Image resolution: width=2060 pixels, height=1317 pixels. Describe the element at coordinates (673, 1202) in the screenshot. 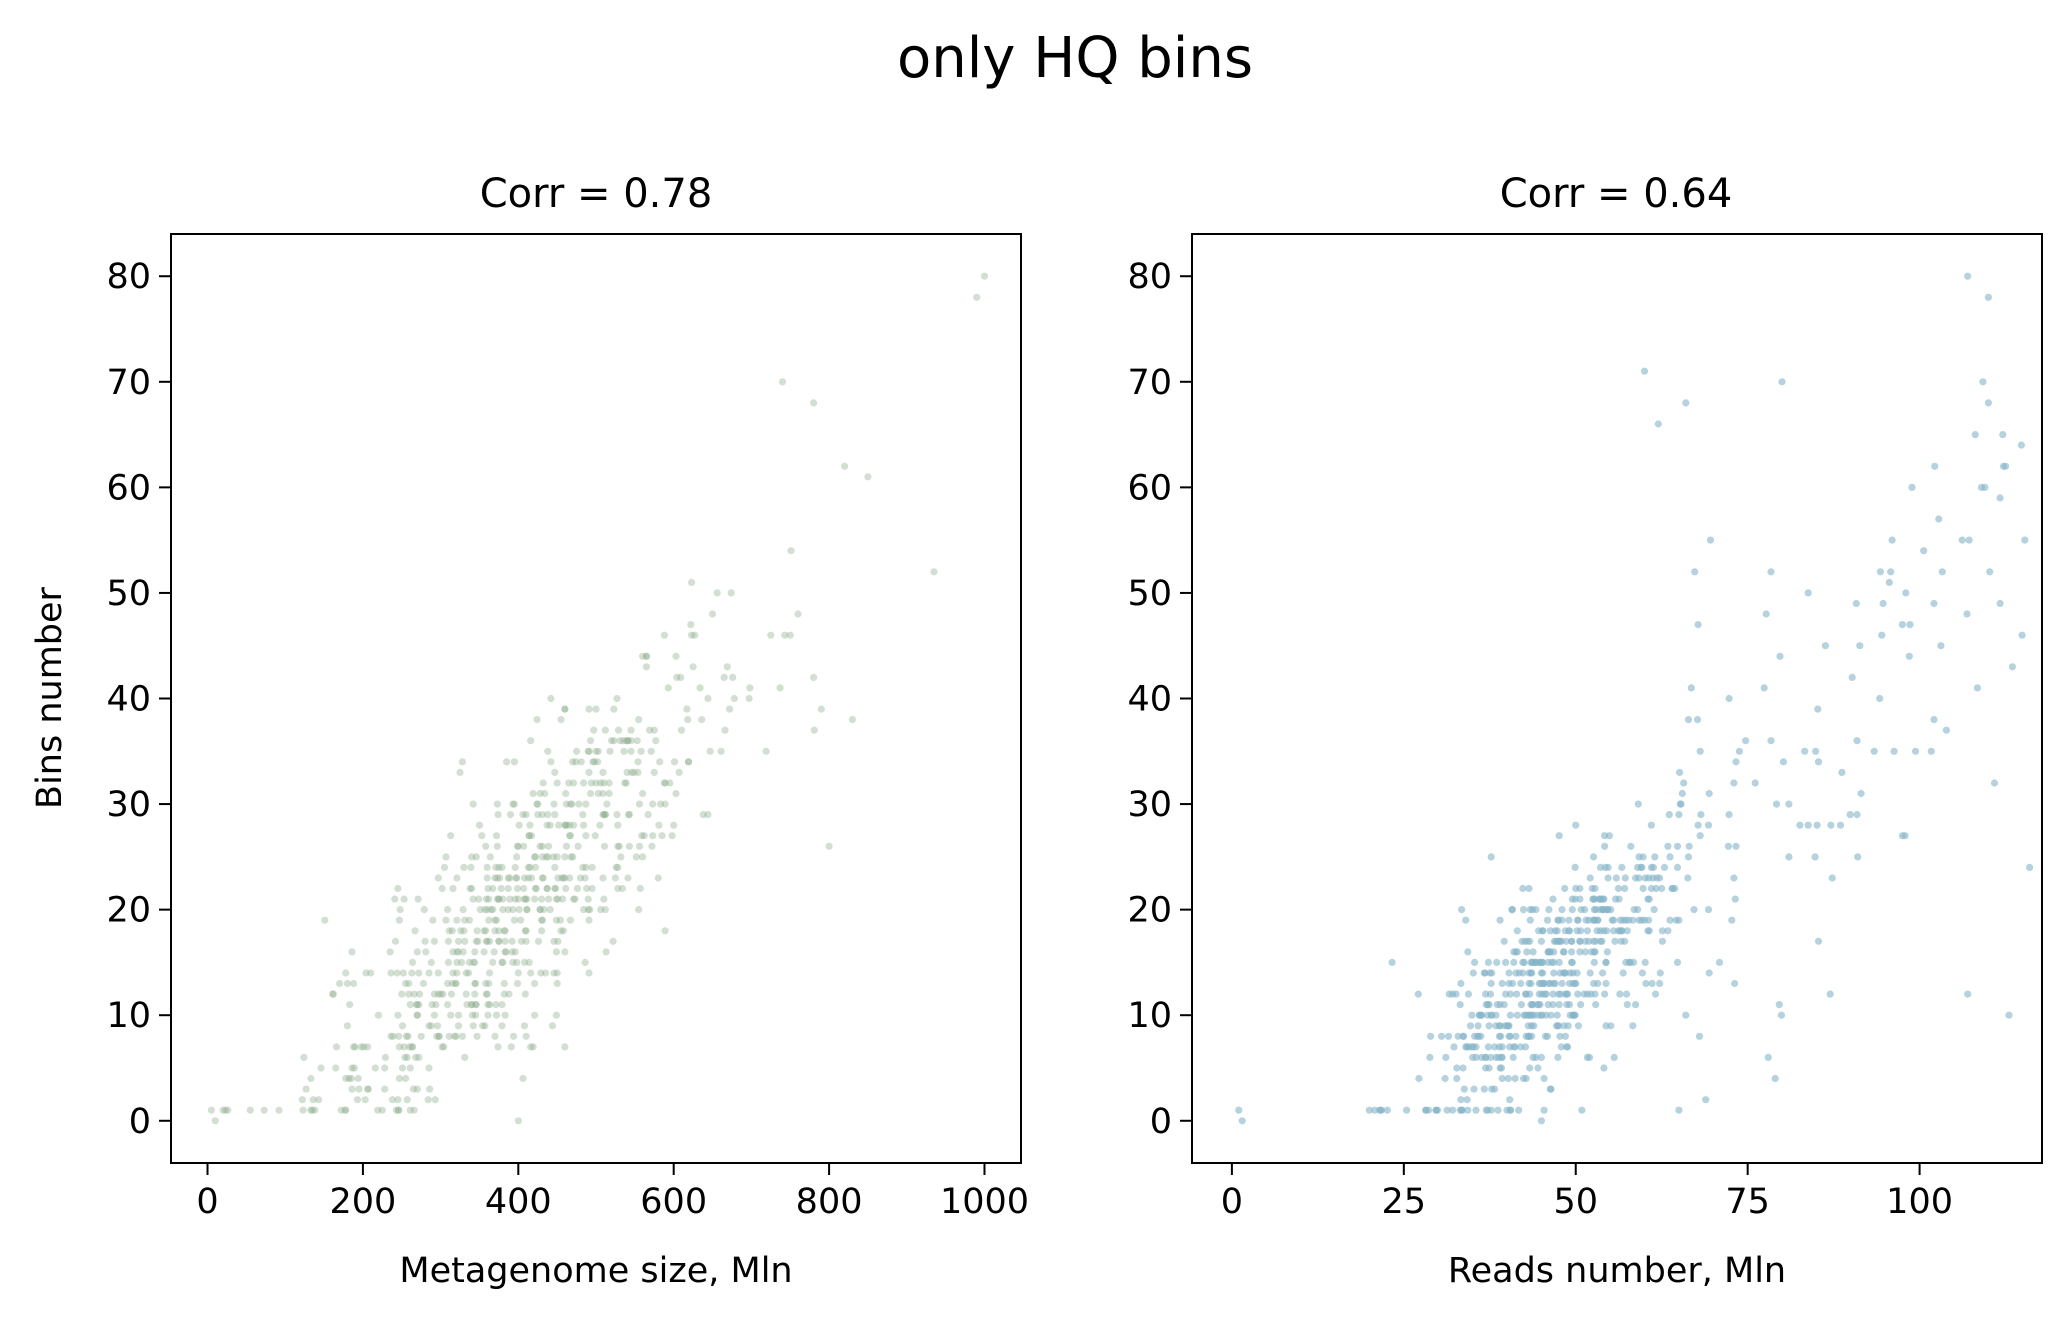

I see `left-chart-x-tick-label: 600` at that location.